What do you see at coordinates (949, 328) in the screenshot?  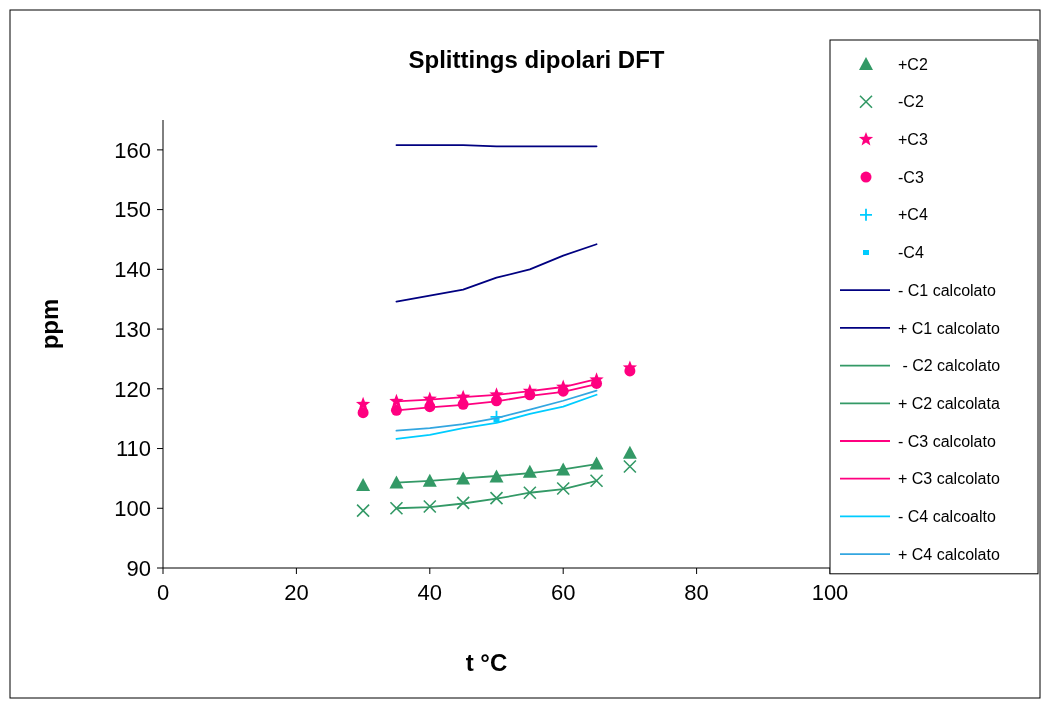 I see `legend-label: + C1 calcolato` at bounding box center [949, 328].